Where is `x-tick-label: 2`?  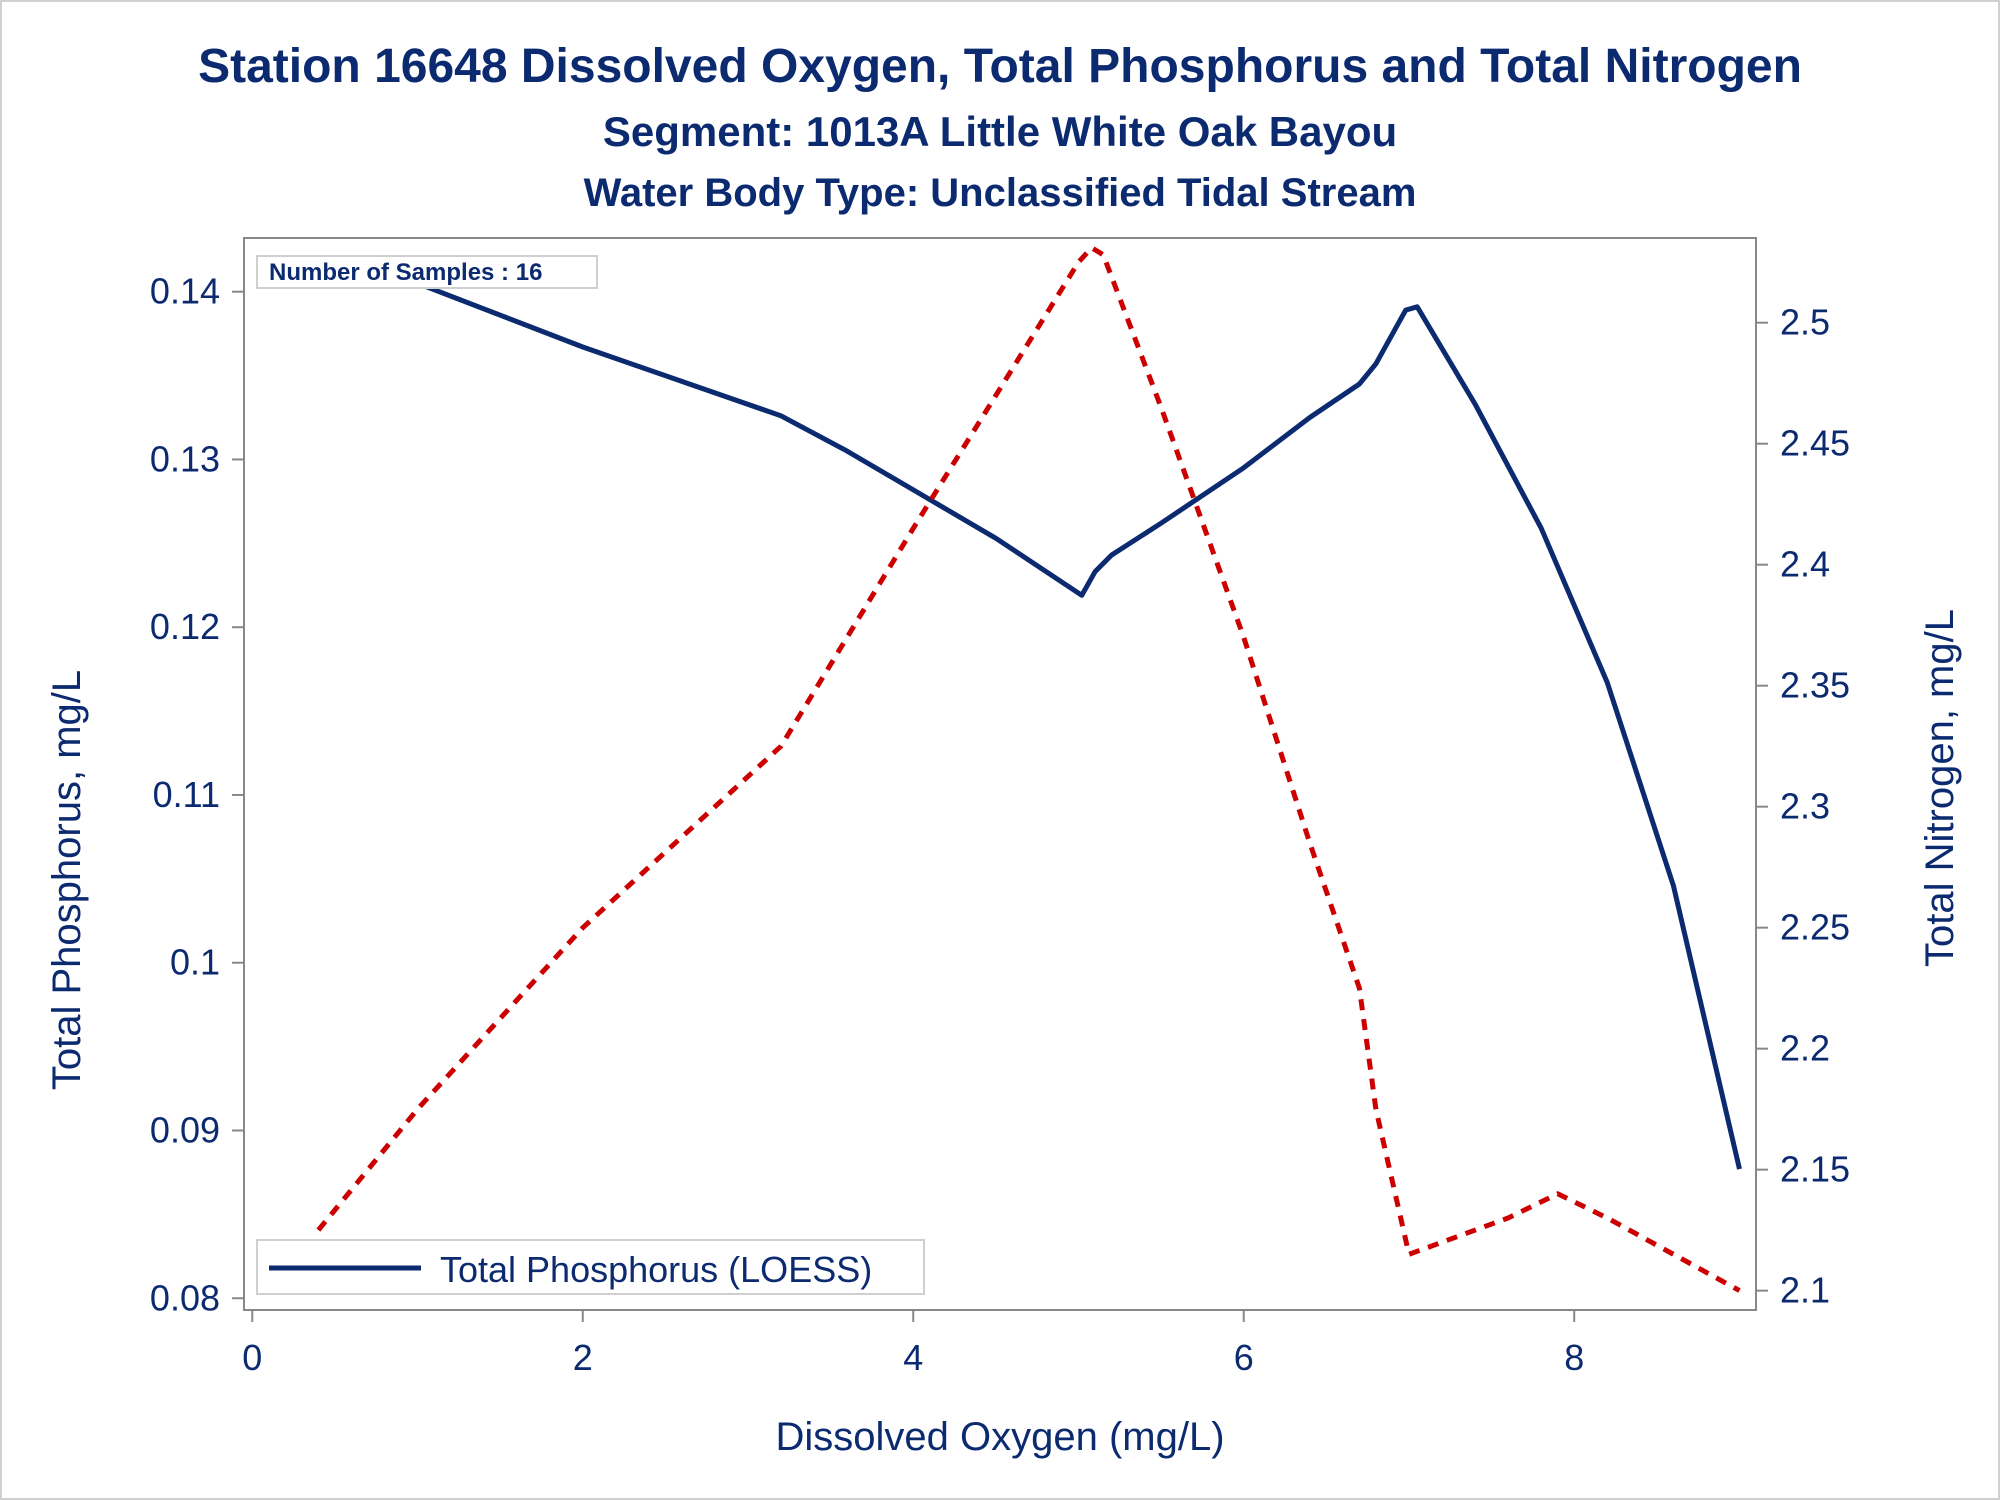
x-tick-label: 2 is located at coordinates (583, 1357).